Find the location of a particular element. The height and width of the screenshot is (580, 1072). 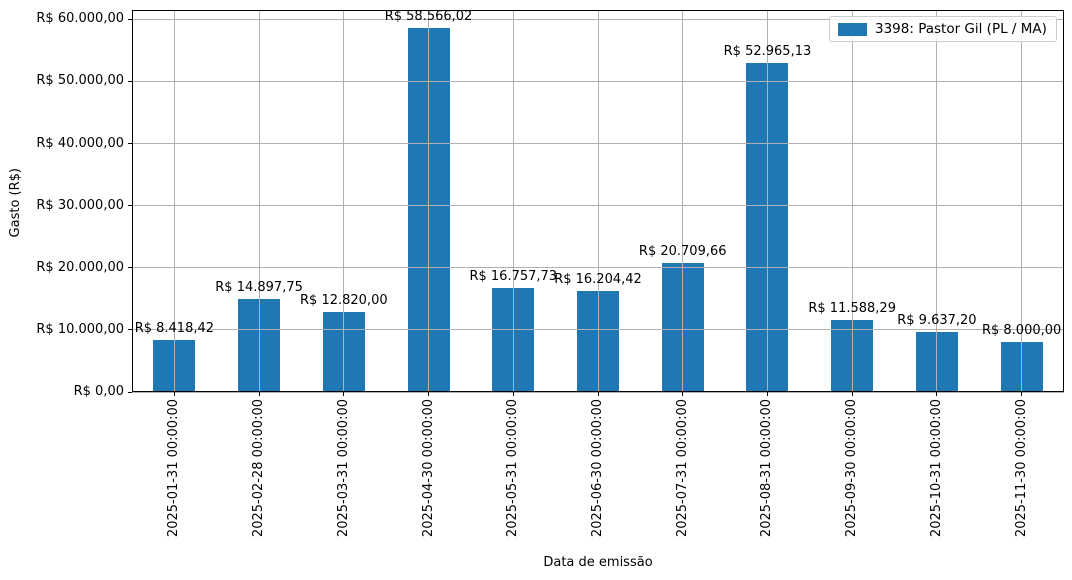

x-tick-label: 2025-01-31 00:00:00 is located at coordinates (174, 468).